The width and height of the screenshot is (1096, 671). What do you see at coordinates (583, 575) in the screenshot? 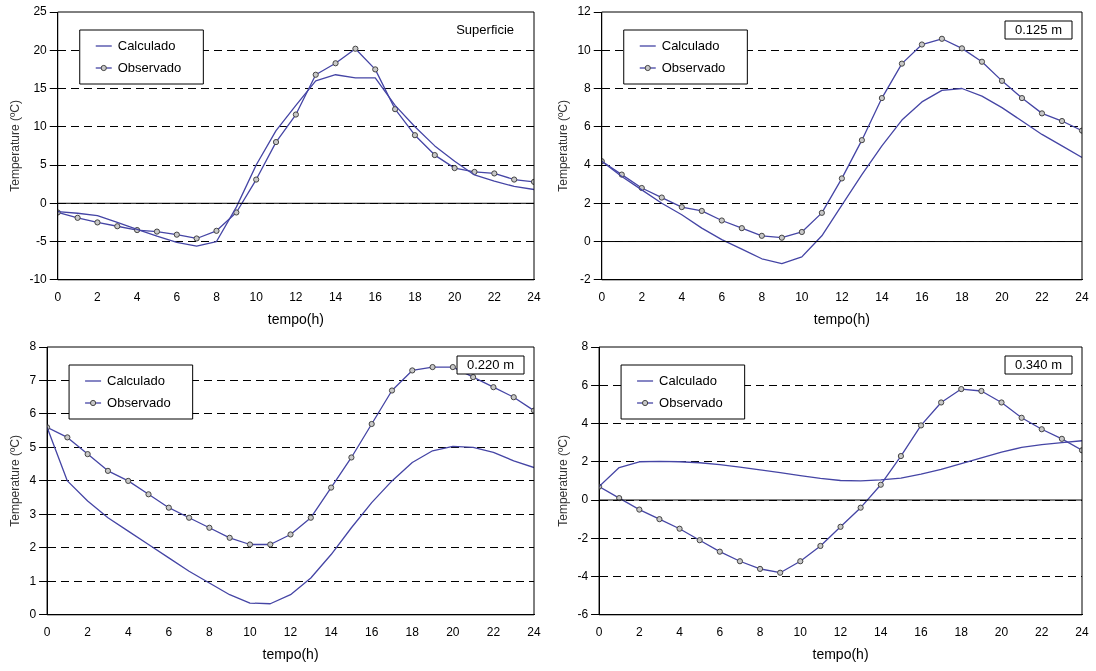
I see `y-tick-label: -4` at bounding box center [583, 575].